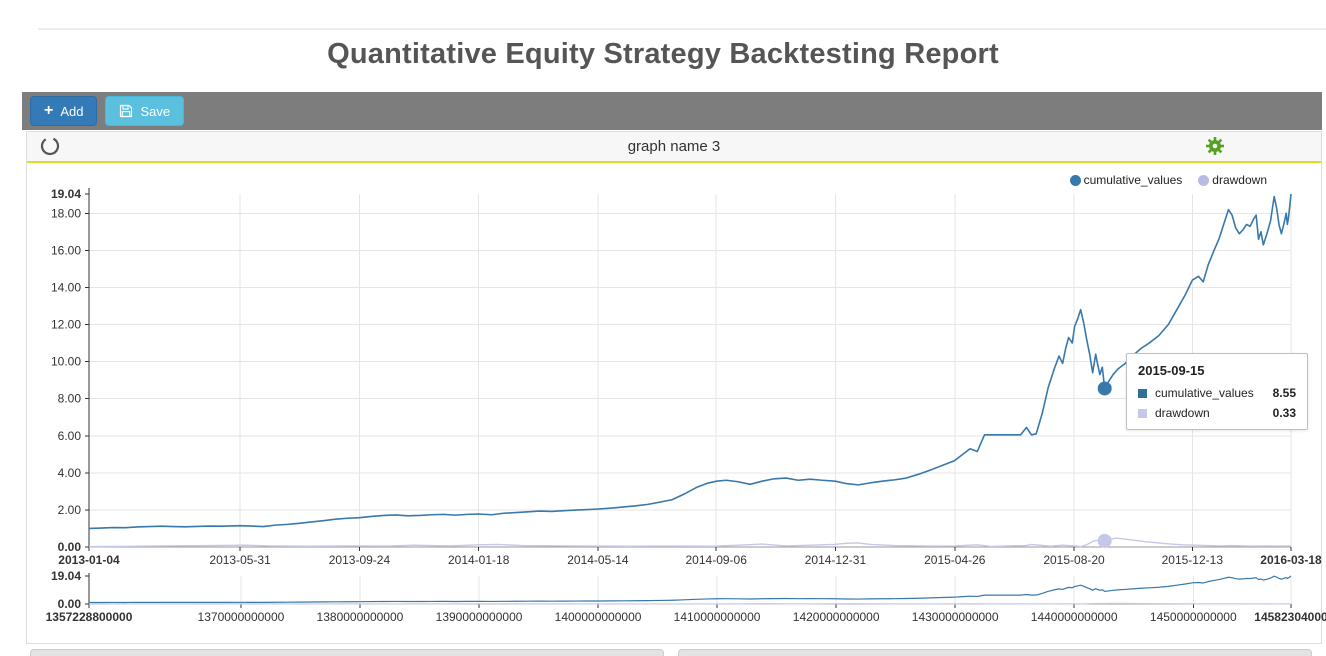  Describe the element at coordinates (836, 560) in the screenshot. I see `svg-text: 2014-12-31` at that location.